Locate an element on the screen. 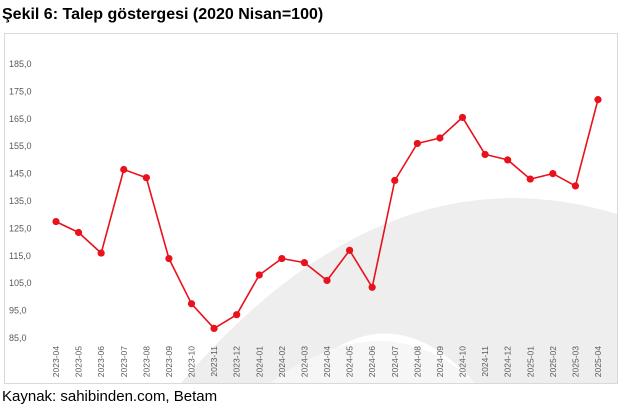 The width and height of the screenshot is (622, 410). y-tick-label: 135,0 is located at coordinates (20, 201).